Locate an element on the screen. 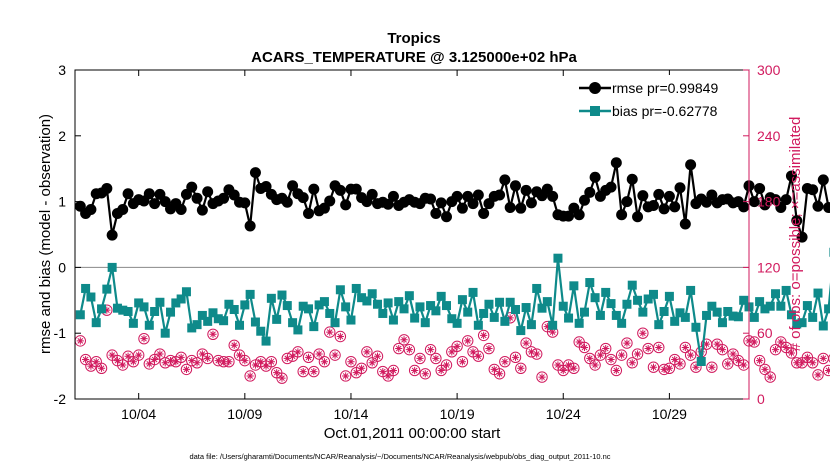  legend-bias-label: bias pr=-0.62778 is located at coordinates (665, 111).